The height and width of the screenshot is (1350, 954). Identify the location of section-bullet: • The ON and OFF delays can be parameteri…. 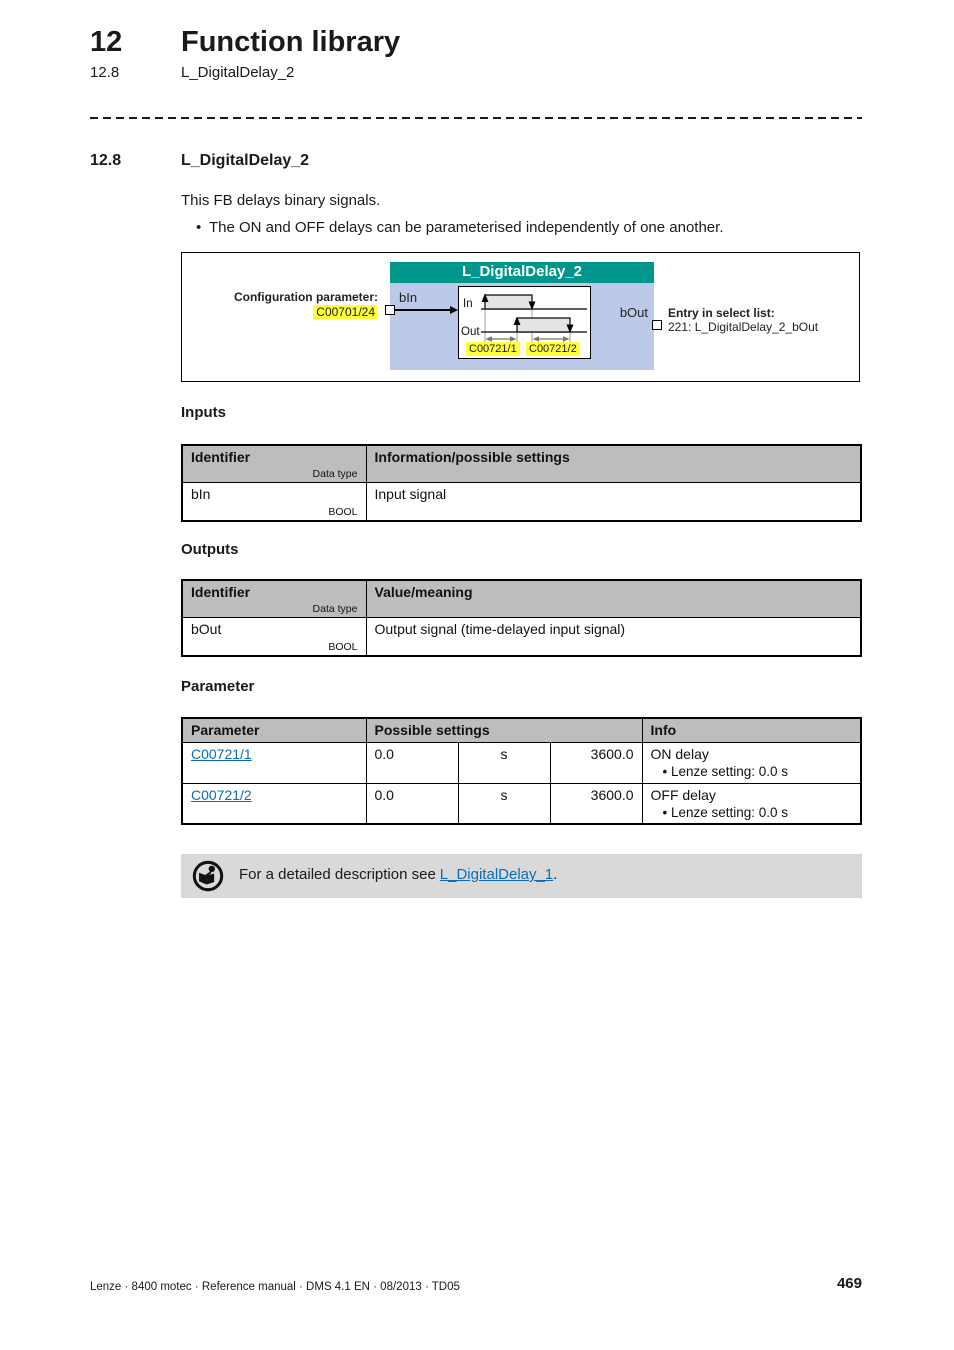
(459, 227).